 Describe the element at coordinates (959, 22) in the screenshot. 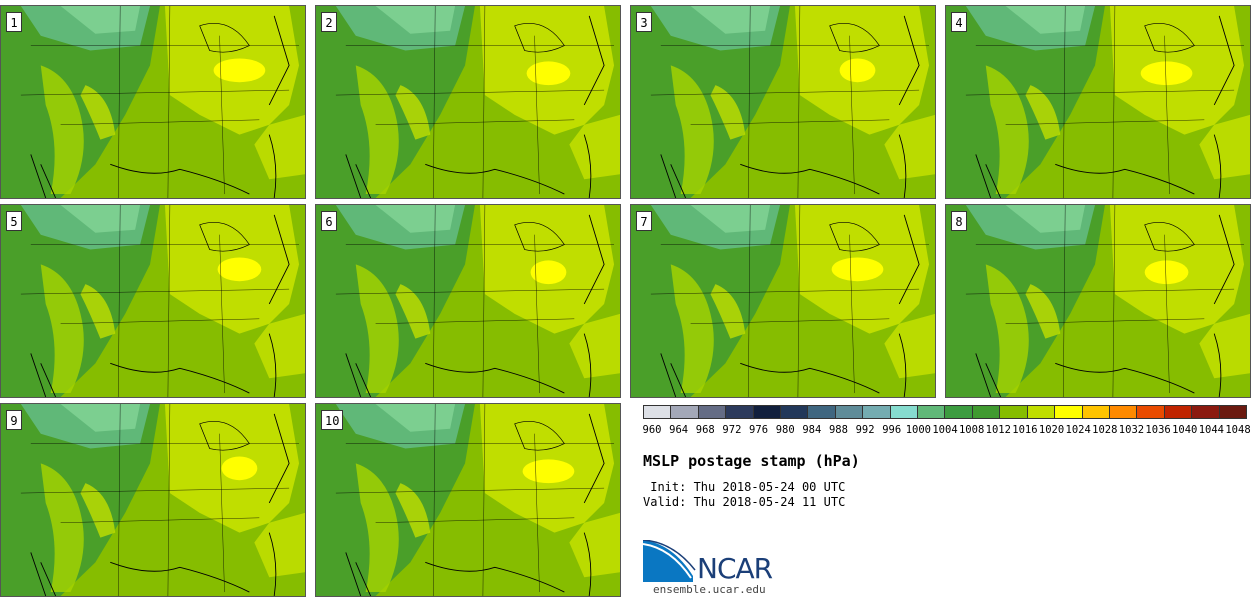

I see `panel-number: 4` at that location.